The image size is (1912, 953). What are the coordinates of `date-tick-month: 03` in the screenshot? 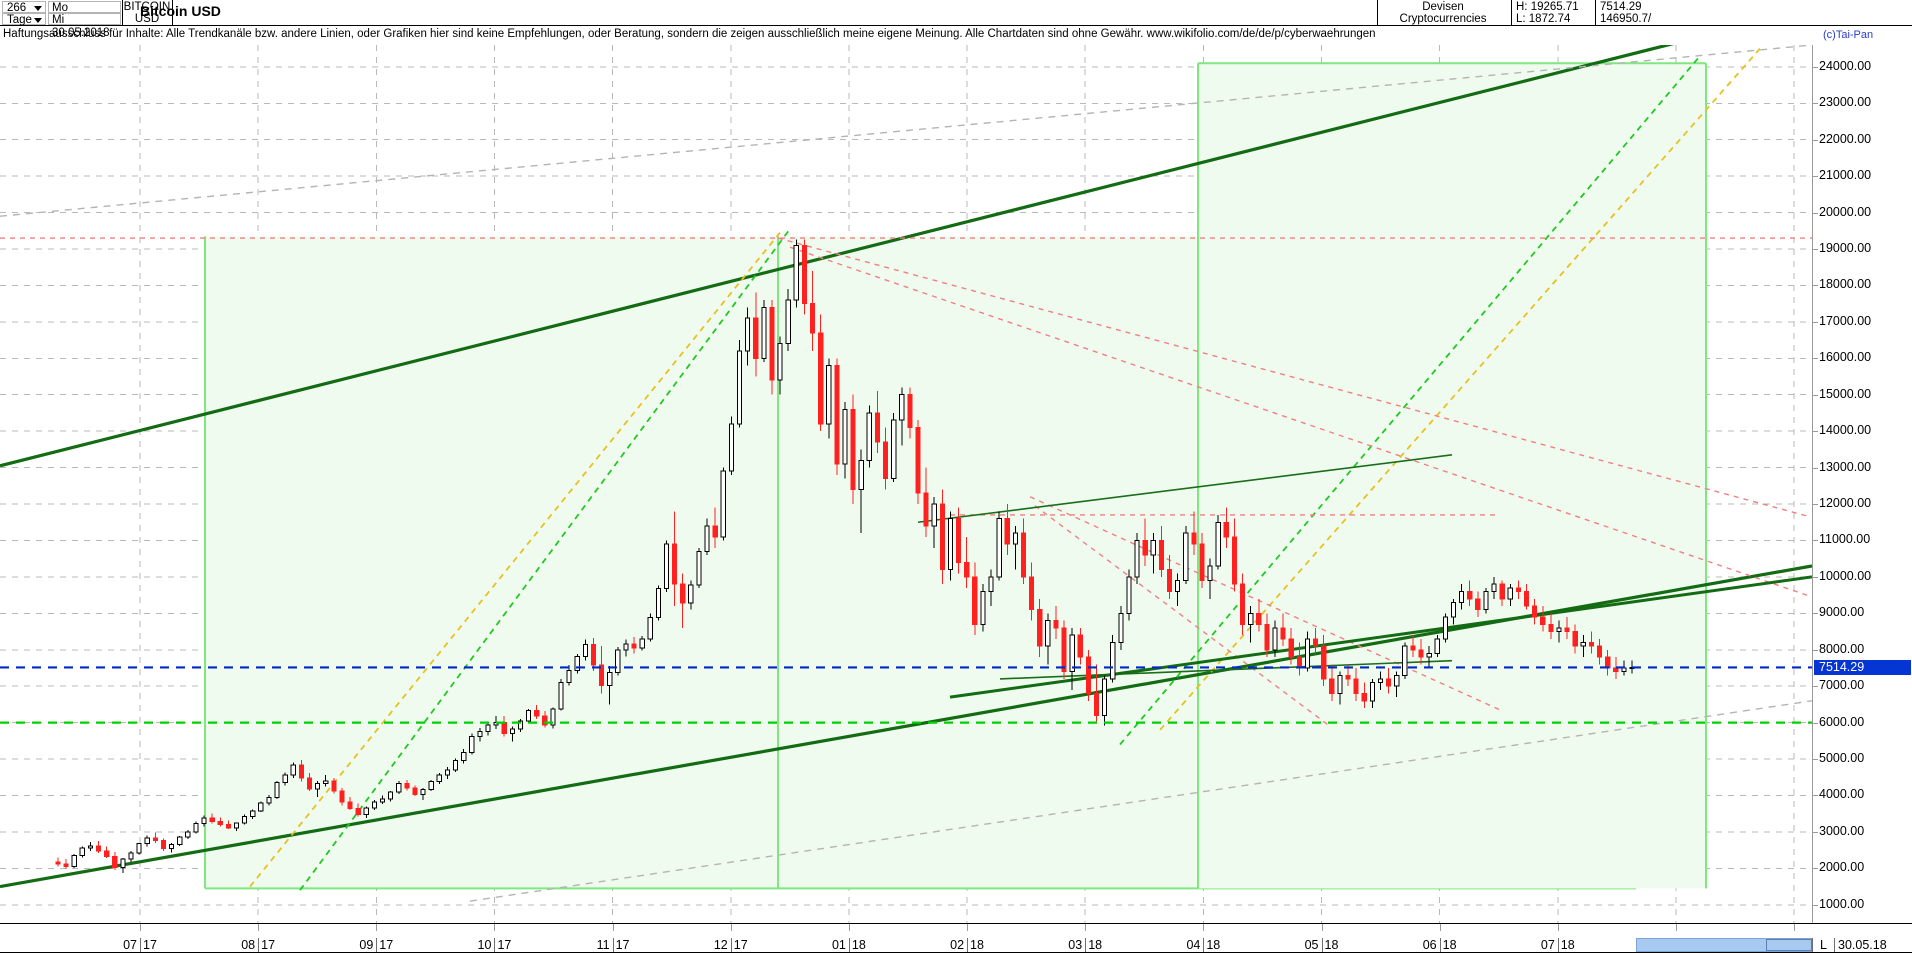 It's located at (1075, 945).